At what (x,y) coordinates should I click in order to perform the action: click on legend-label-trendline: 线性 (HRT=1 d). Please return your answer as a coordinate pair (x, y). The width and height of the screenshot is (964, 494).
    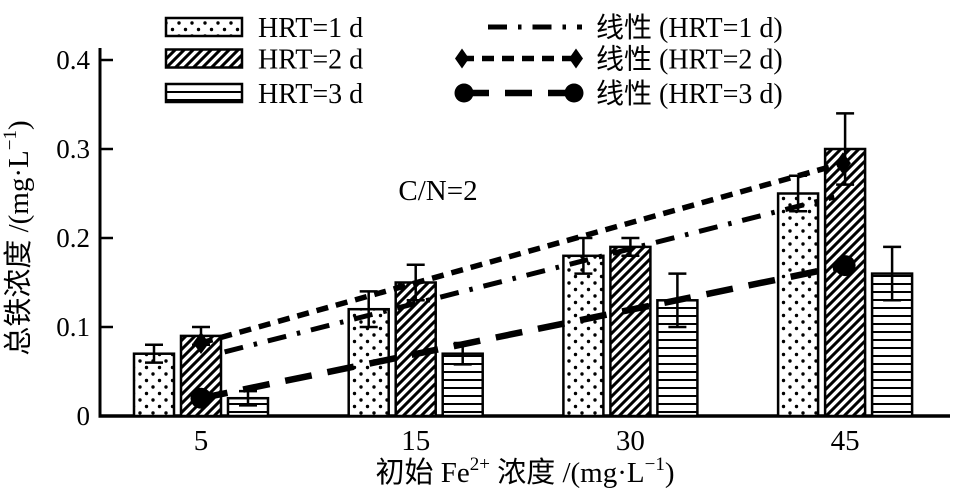
    Looking at the image, I should click on (689, 28).